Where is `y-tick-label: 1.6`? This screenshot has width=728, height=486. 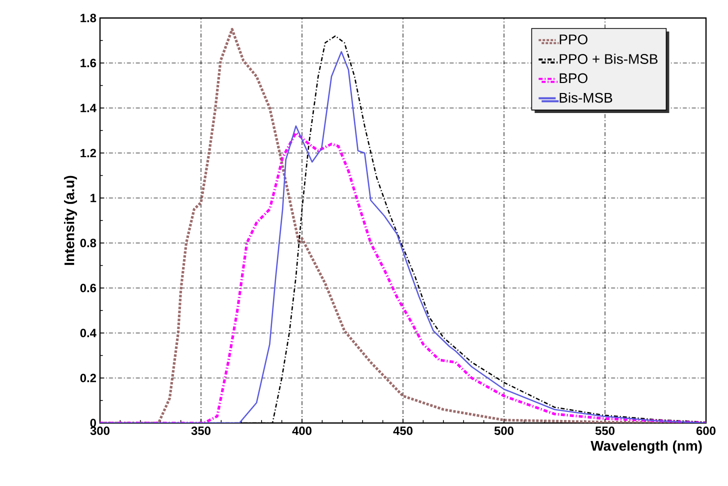
y-tick-label: 1.6 is located at coordinates (88, 63).